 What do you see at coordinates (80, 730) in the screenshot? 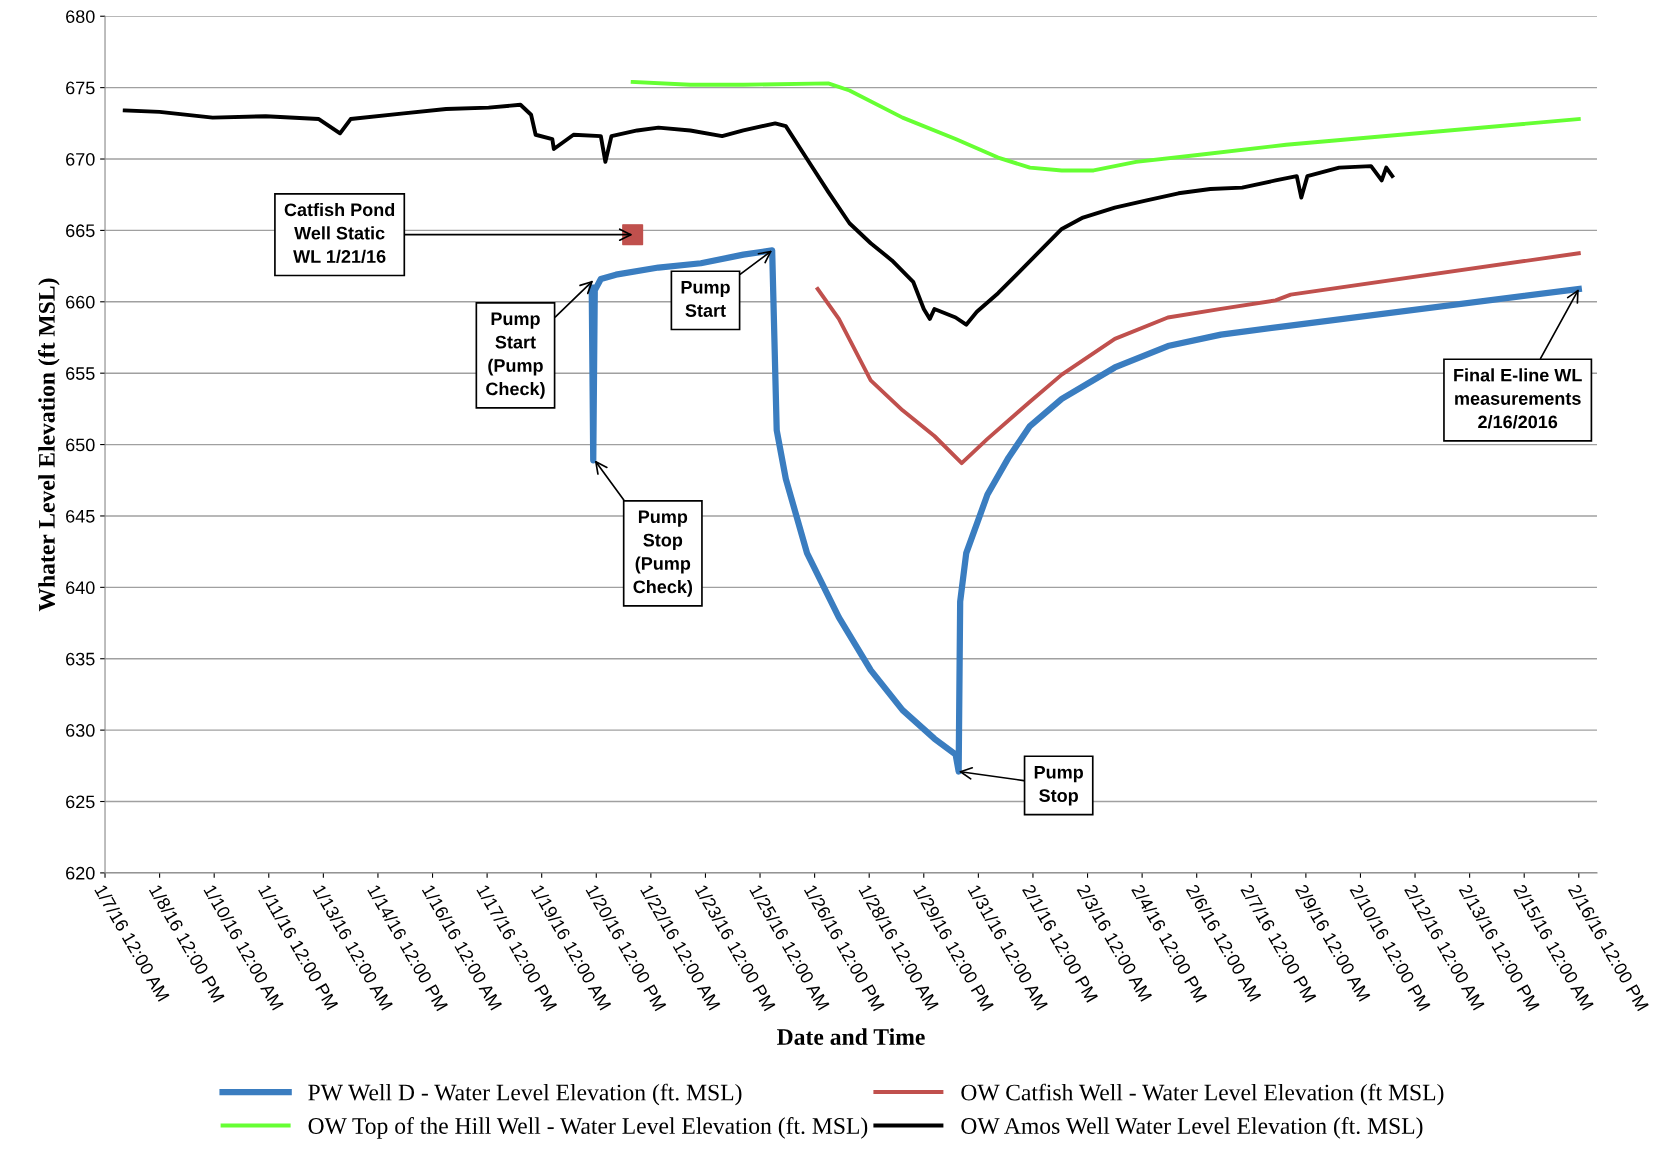
I see `y-tick-label: 630` at bounding box center [80, 730].